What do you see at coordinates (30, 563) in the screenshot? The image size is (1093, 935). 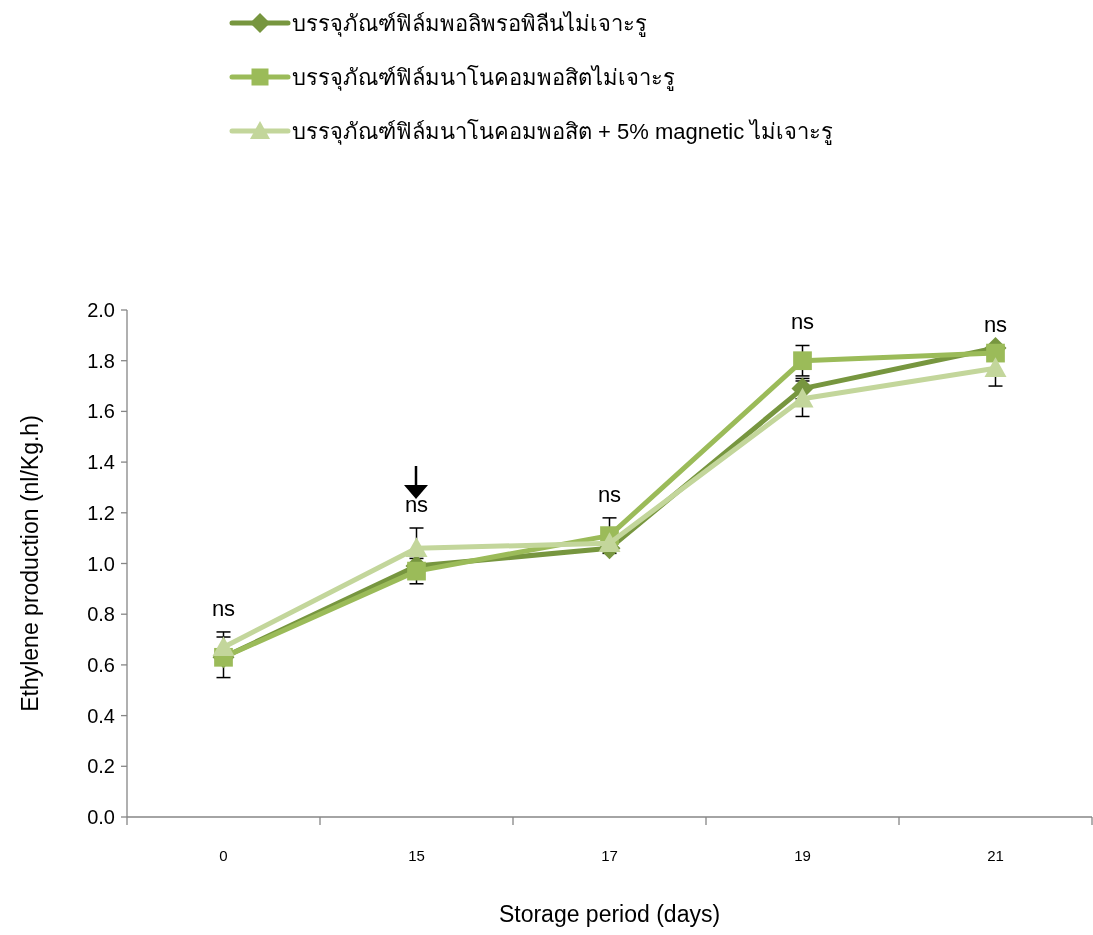 I see `y-axis-title: Ethylene production (nl/Kg.h)` at bounding box center [30, 563].